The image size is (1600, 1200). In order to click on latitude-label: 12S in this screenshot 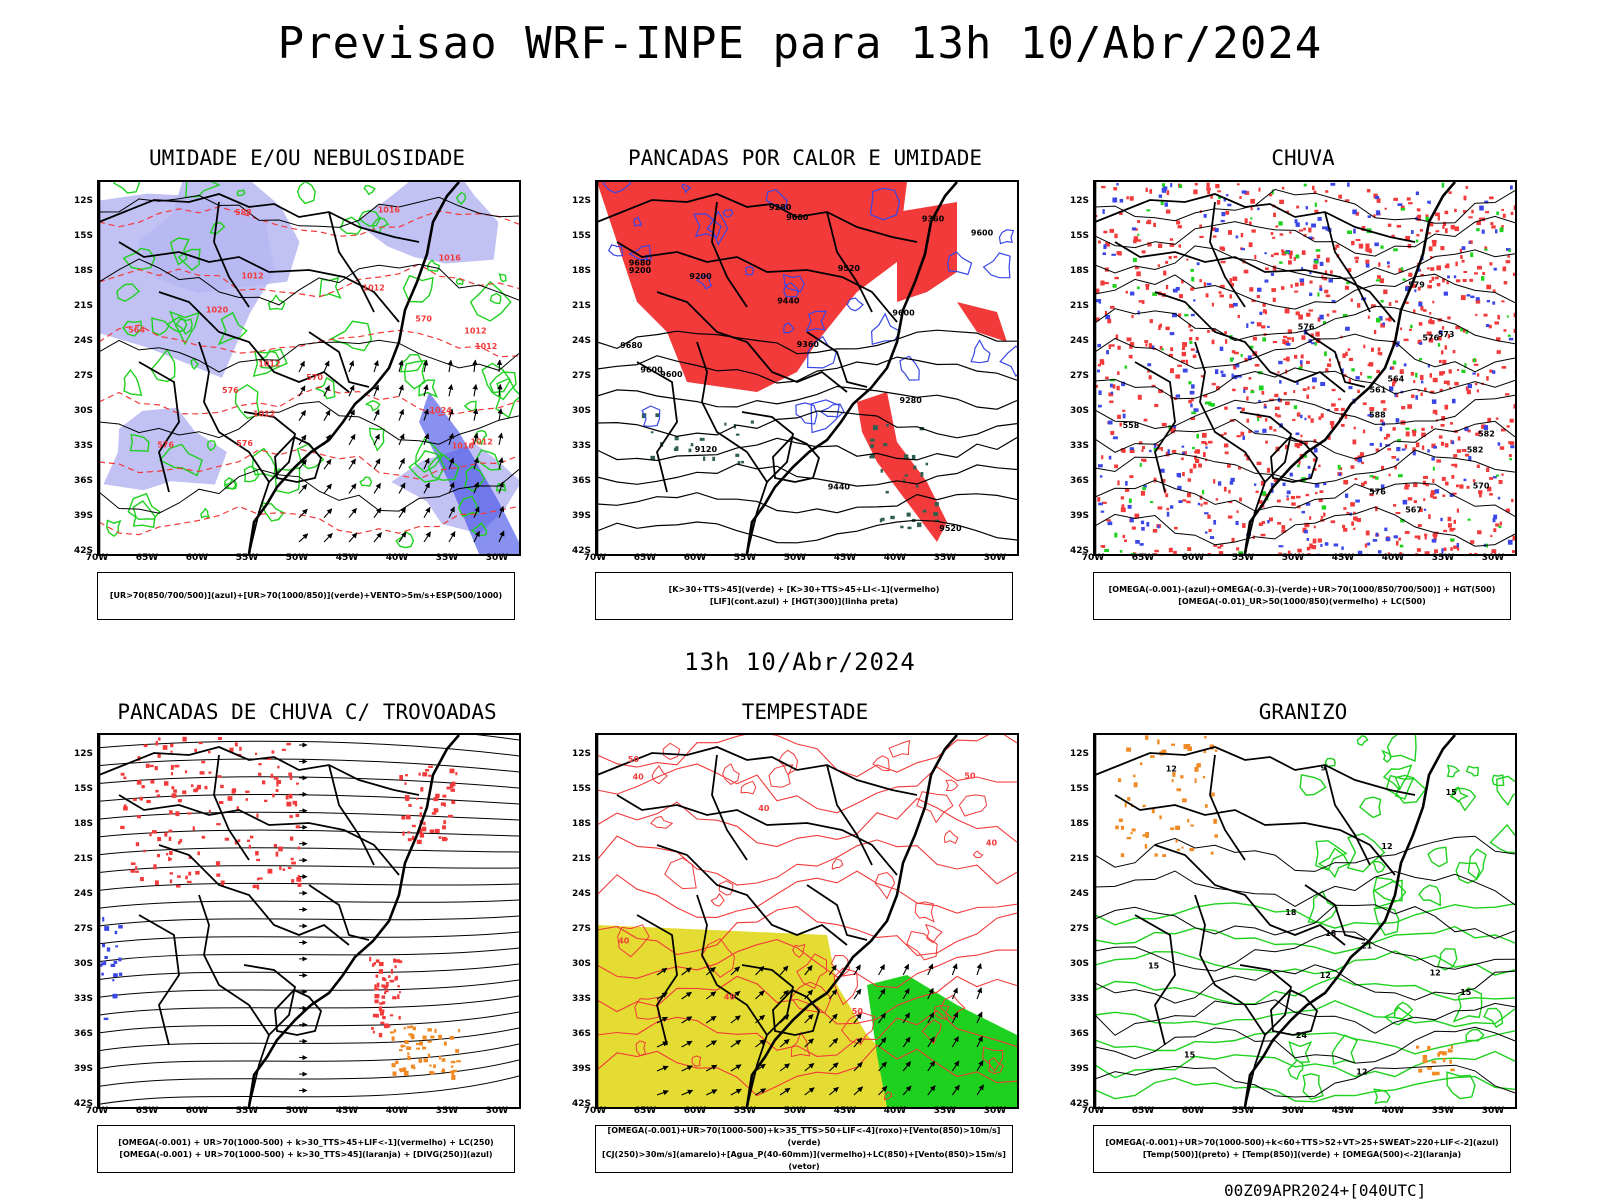, I will do `click(581, 754)`.